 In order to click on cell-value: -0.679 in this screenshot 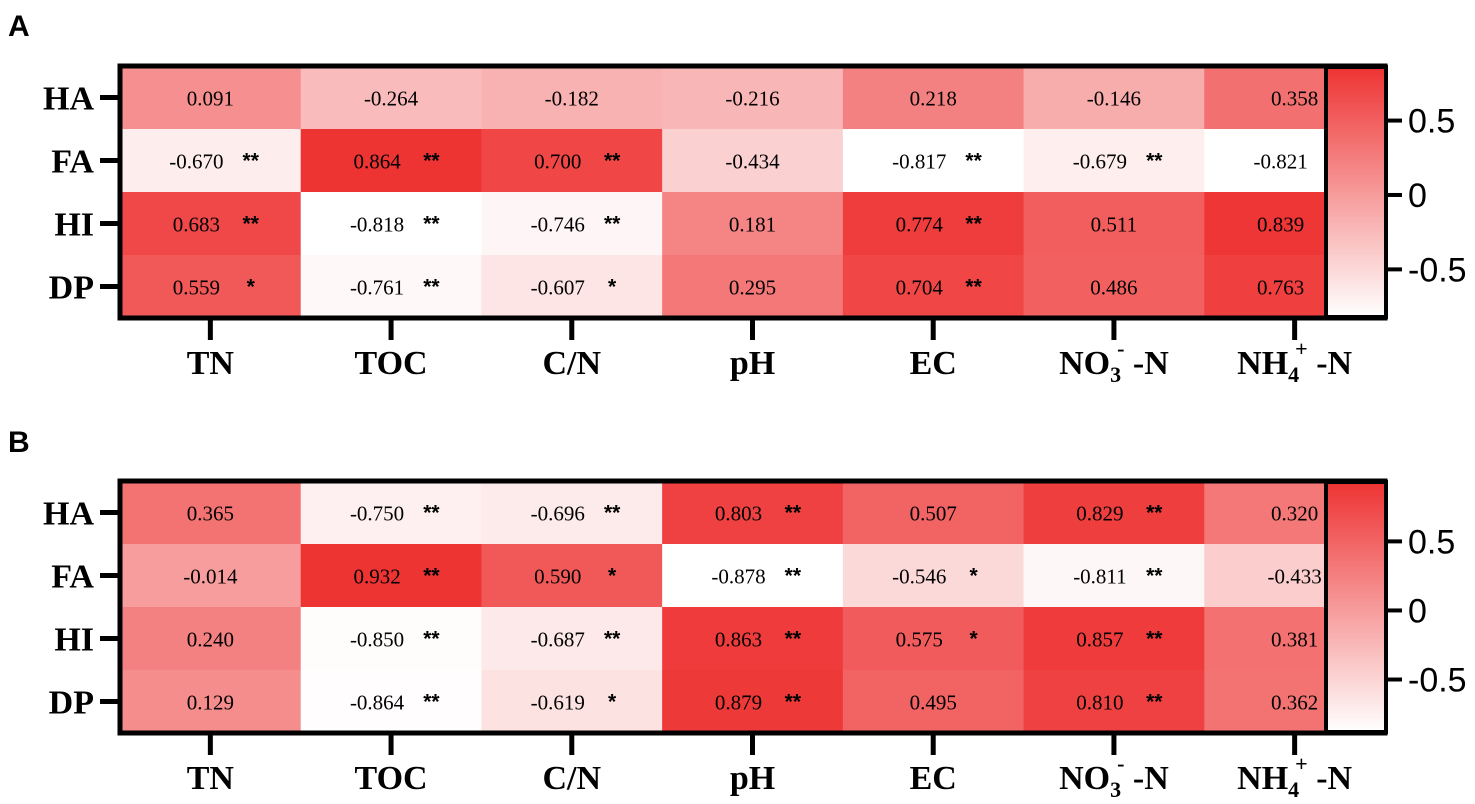, I will do `click(1100, 162)`.